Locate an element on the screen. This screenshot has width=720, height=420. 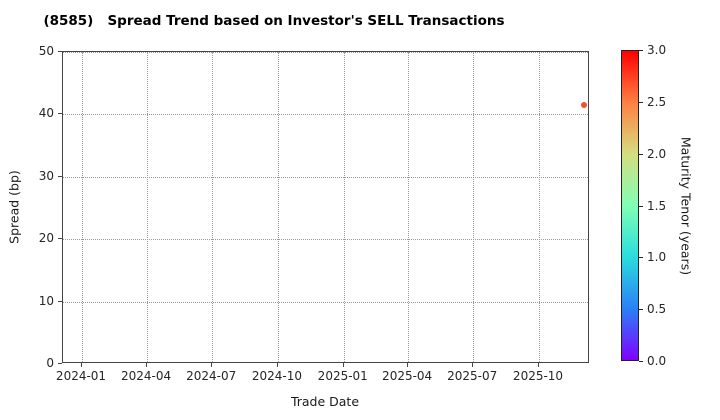
x-tick-label: 2024-10 is located at coordinates (277, 376).